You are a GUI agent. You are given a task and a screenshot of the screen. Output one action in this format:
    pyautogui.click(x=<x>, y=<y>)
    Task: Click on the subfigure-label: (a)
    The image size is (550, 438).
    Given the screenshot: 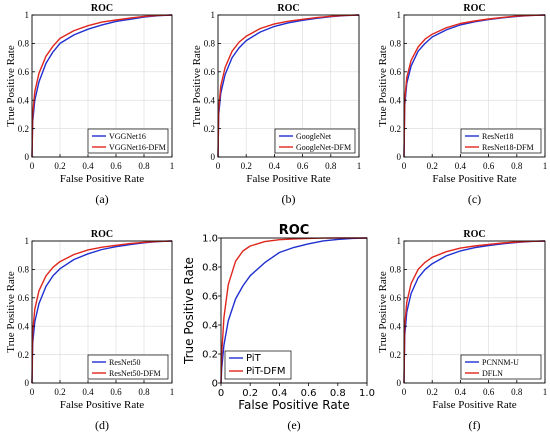 What is the action you would take?
    pyautogui.click(x=101, y=199)
    